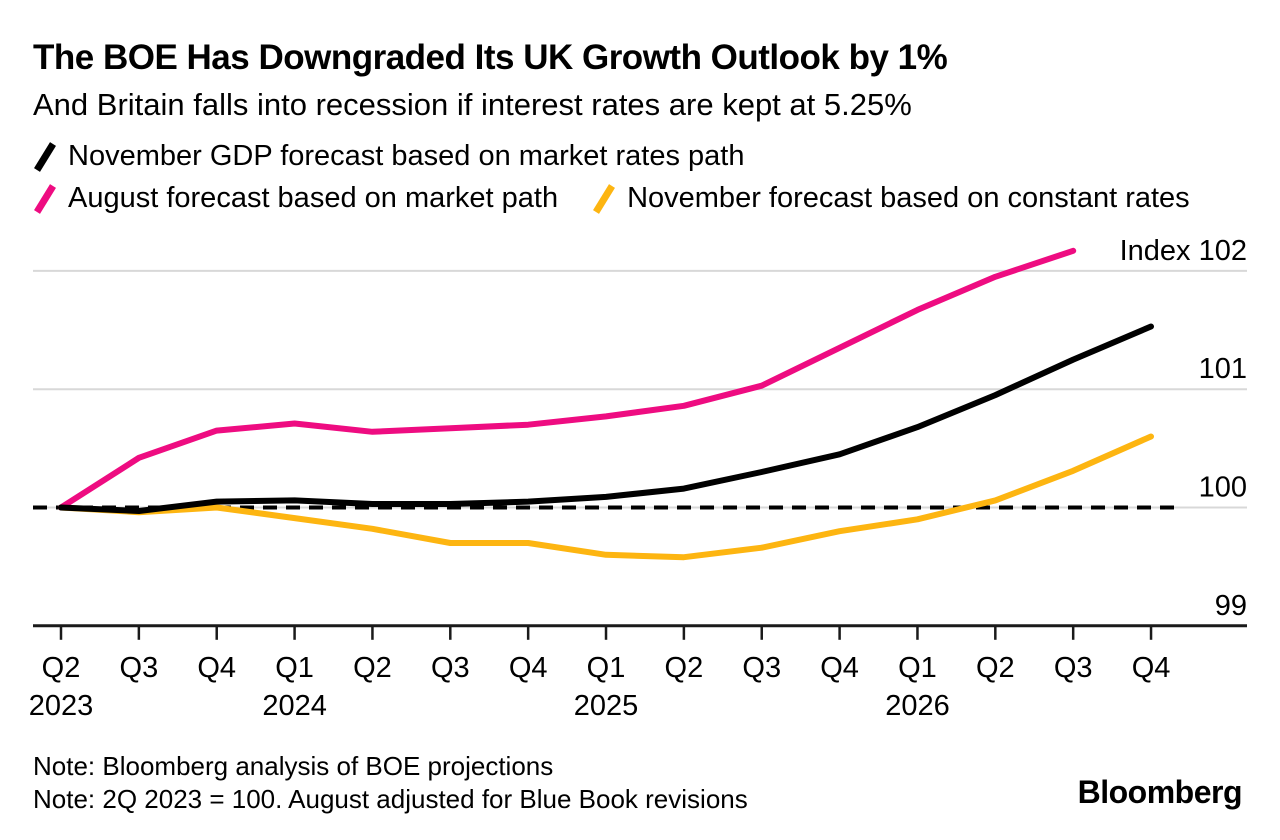 Image resolution: width=1280 pixels, height=840 pixels. What do you see at coordinates (917, 706) in the screenshot?
I see `year-label: 2026` at bounding box center [917, 706].